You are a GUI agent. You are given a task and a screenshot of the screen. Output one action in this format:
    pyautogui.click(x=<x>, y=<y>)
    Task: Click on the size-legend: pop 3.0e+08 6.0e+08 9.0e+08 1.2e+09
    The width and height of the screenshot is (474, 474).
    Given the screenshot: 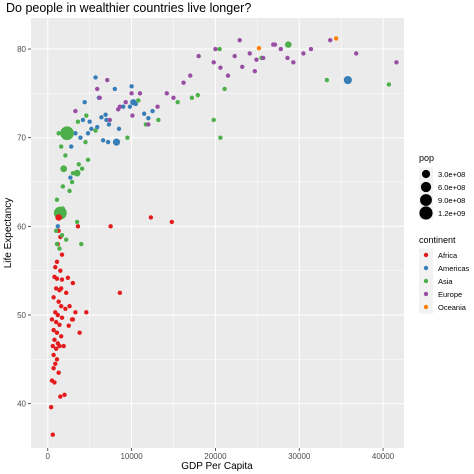 What is the action you would take?
    pyautogui.click(x=442, y=186)
    